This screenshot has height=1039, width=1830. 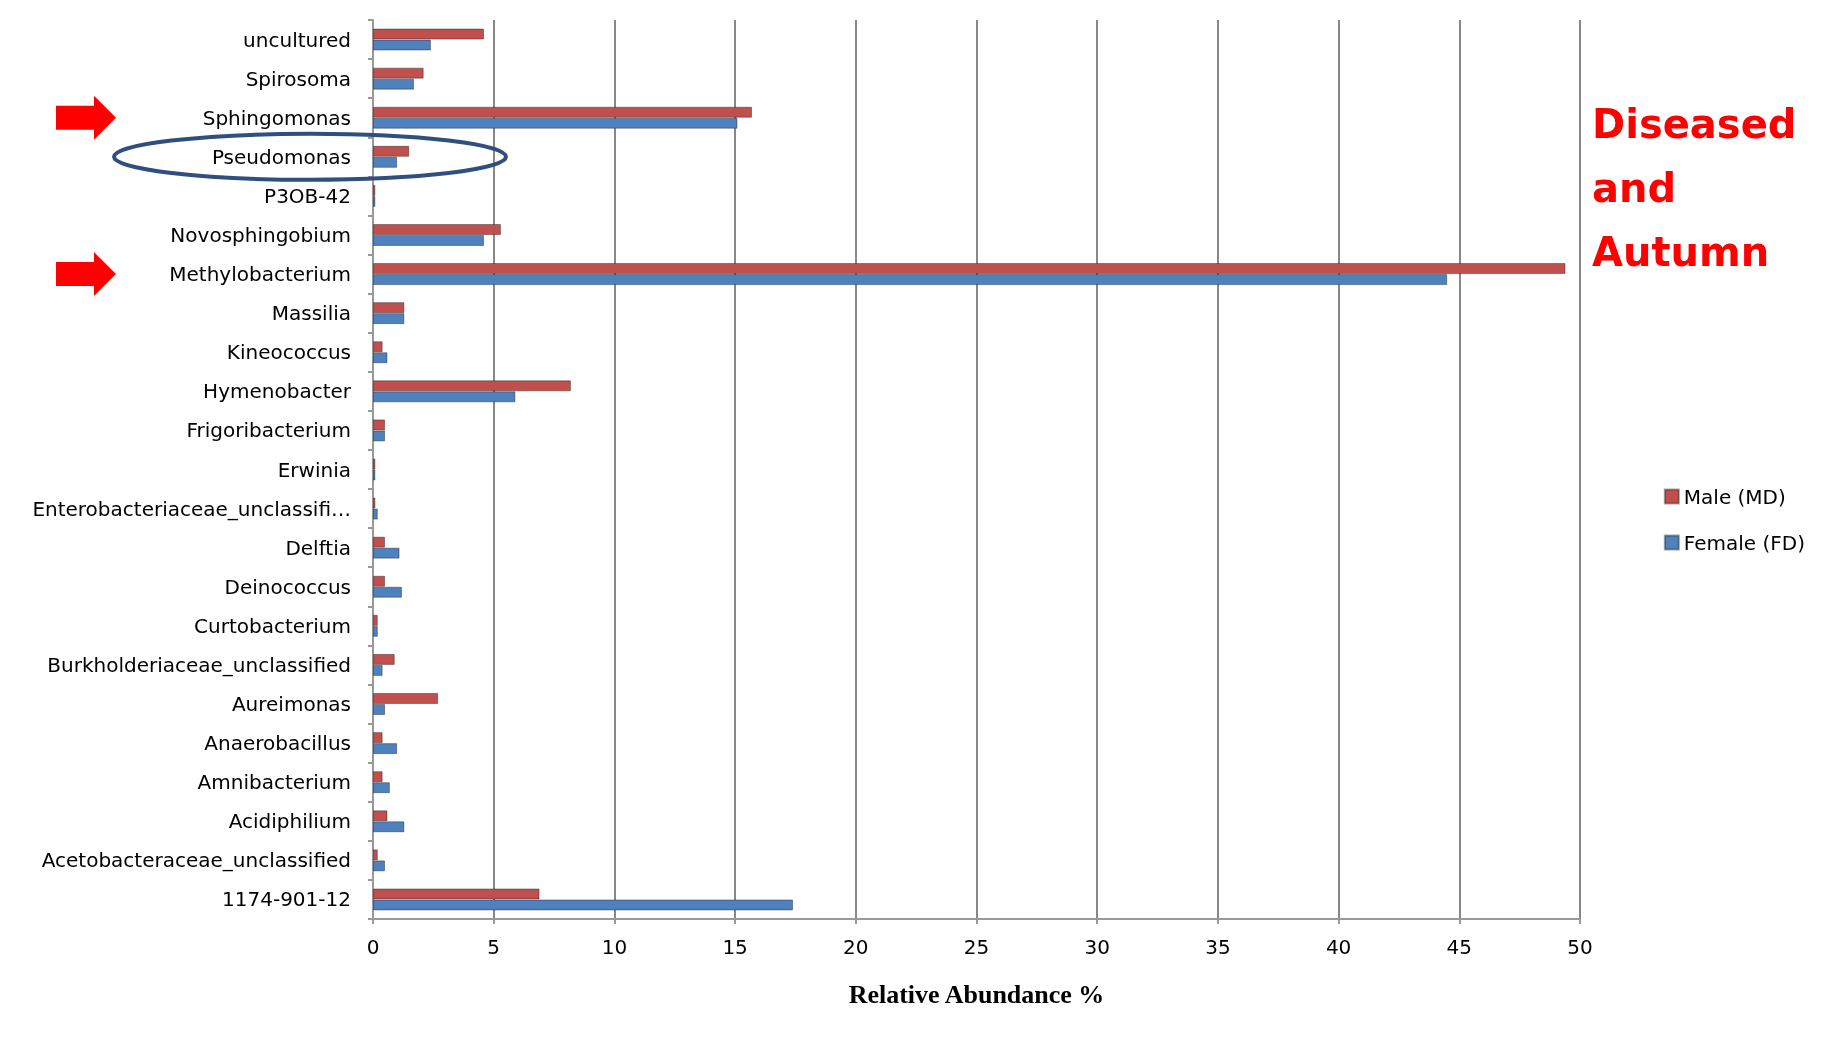 What do you see at coordinates (307, 195) in the screenshot?
I see `y-tick-label: P3OB-42` at bounding box center [307, 195].